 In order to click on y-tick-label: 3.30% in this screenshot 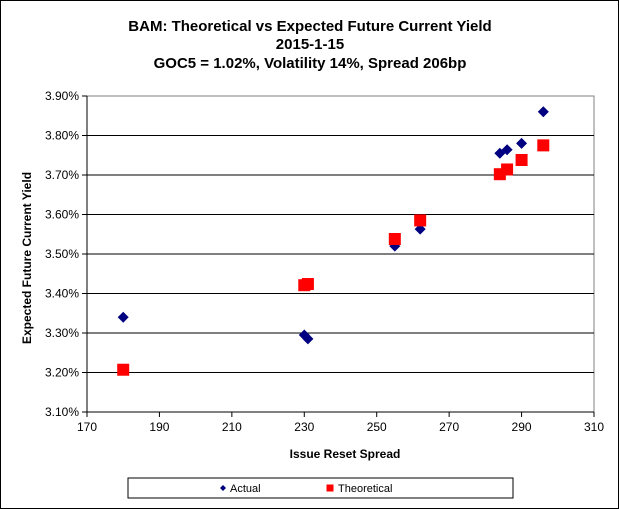, I will do `click(62, 333)`.